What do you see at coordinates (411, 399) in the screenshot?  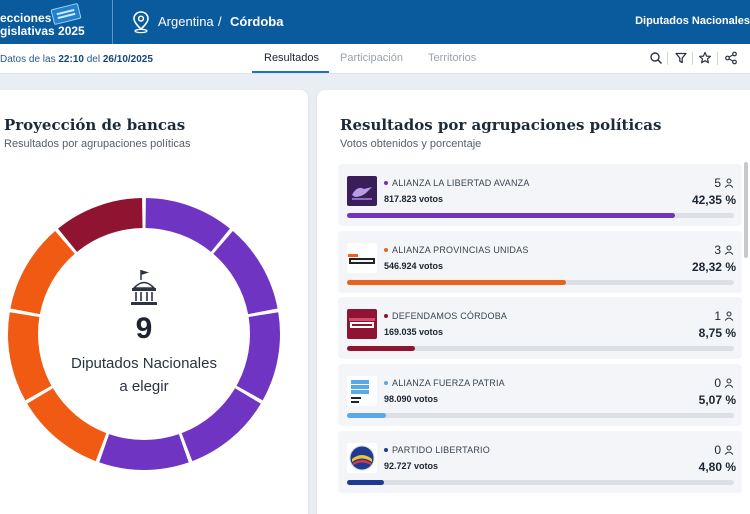 I see `party-votes: 98.090 votos` at bounding box center [411, 399].